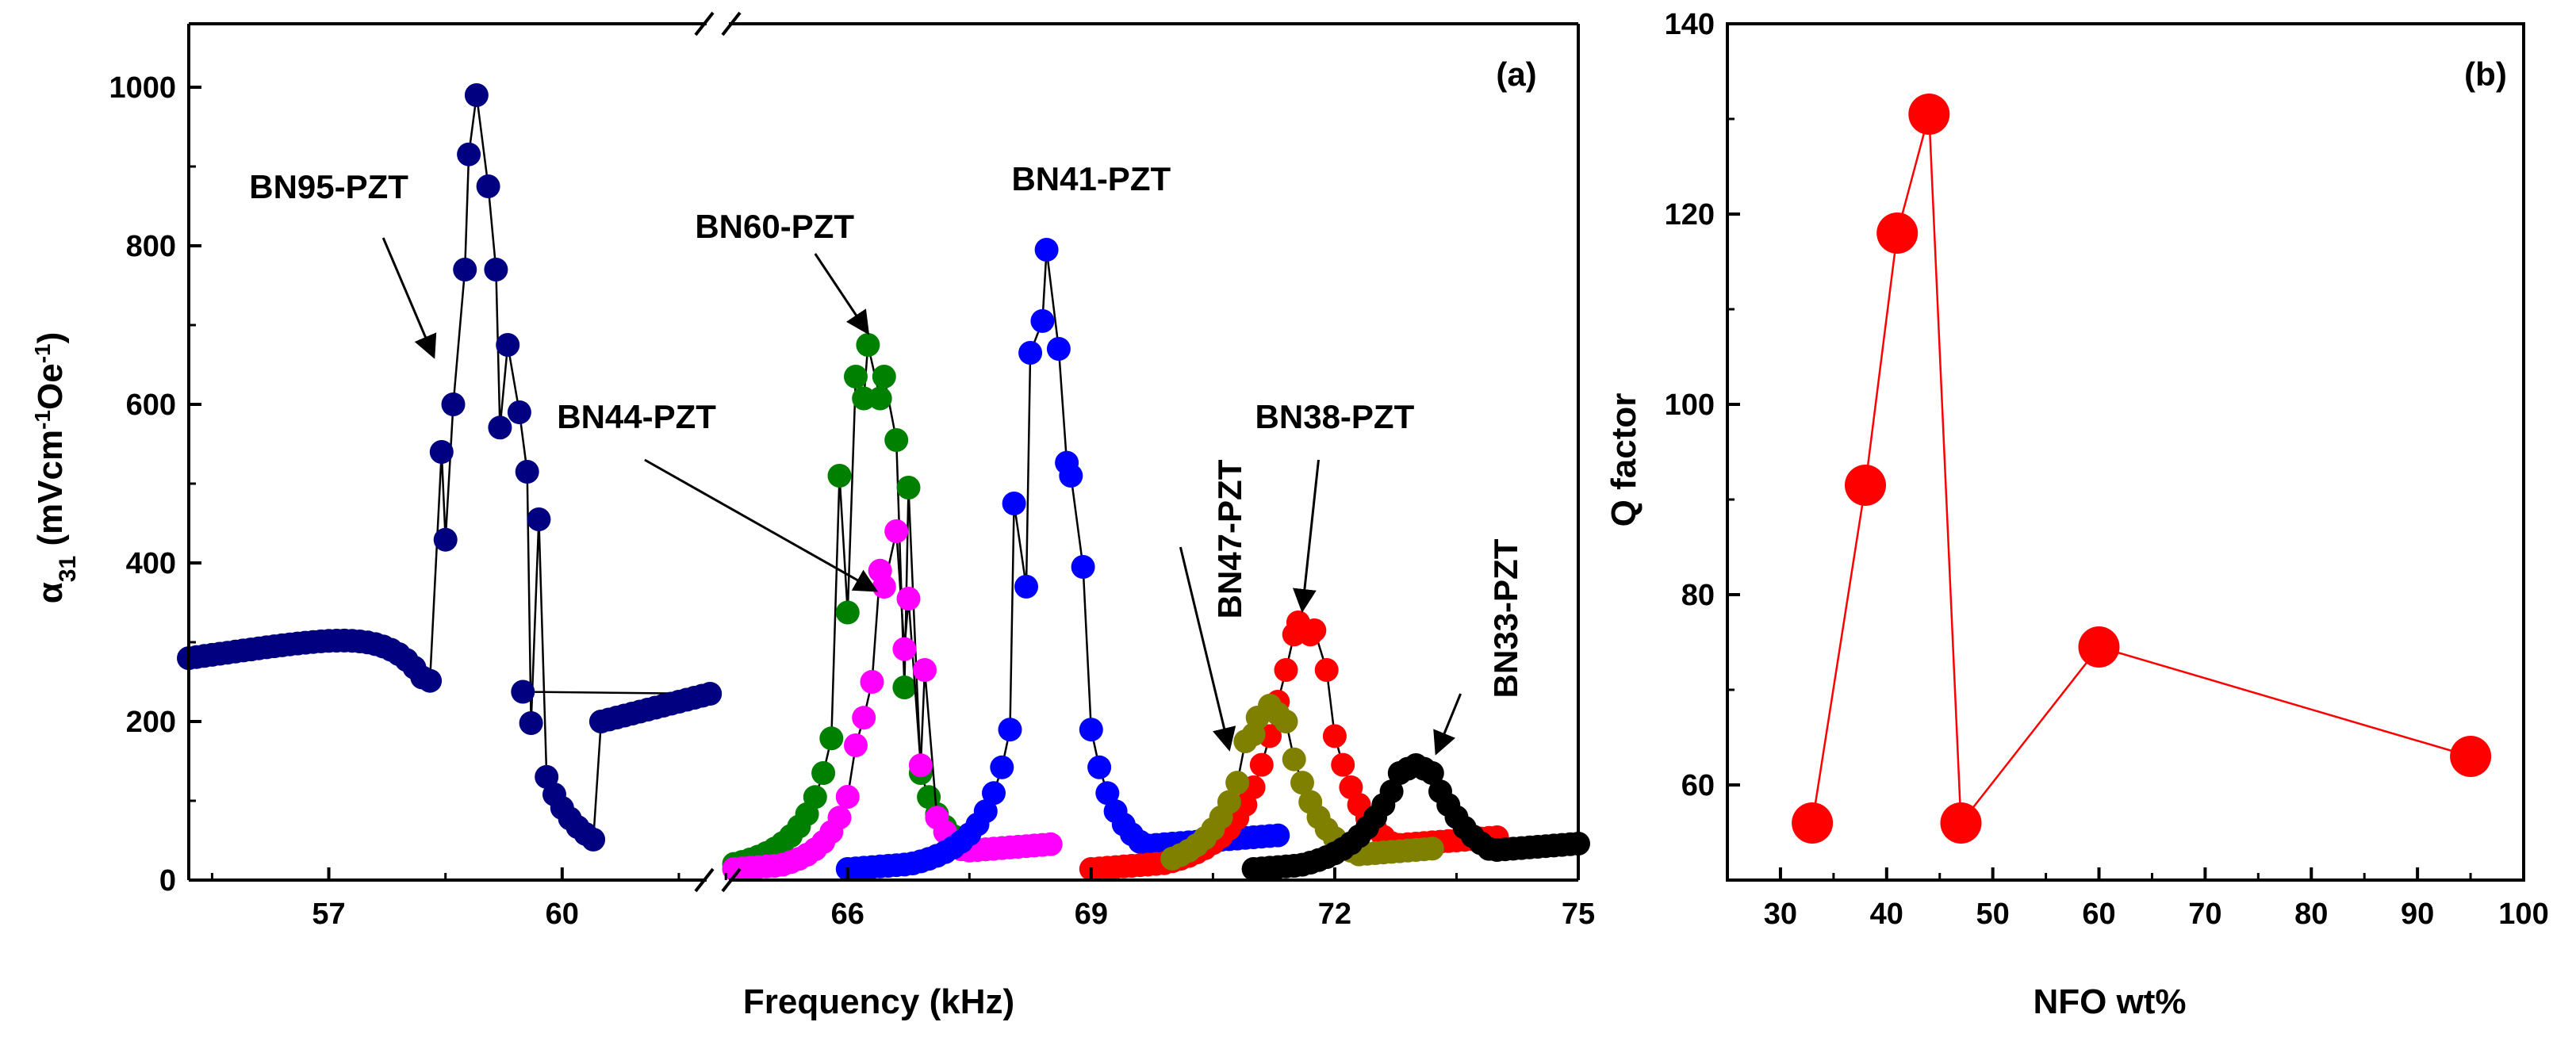  Describe the element at coordinates (1698, 595) in the screenshot. I see `y-tick-label: 80` at that location.